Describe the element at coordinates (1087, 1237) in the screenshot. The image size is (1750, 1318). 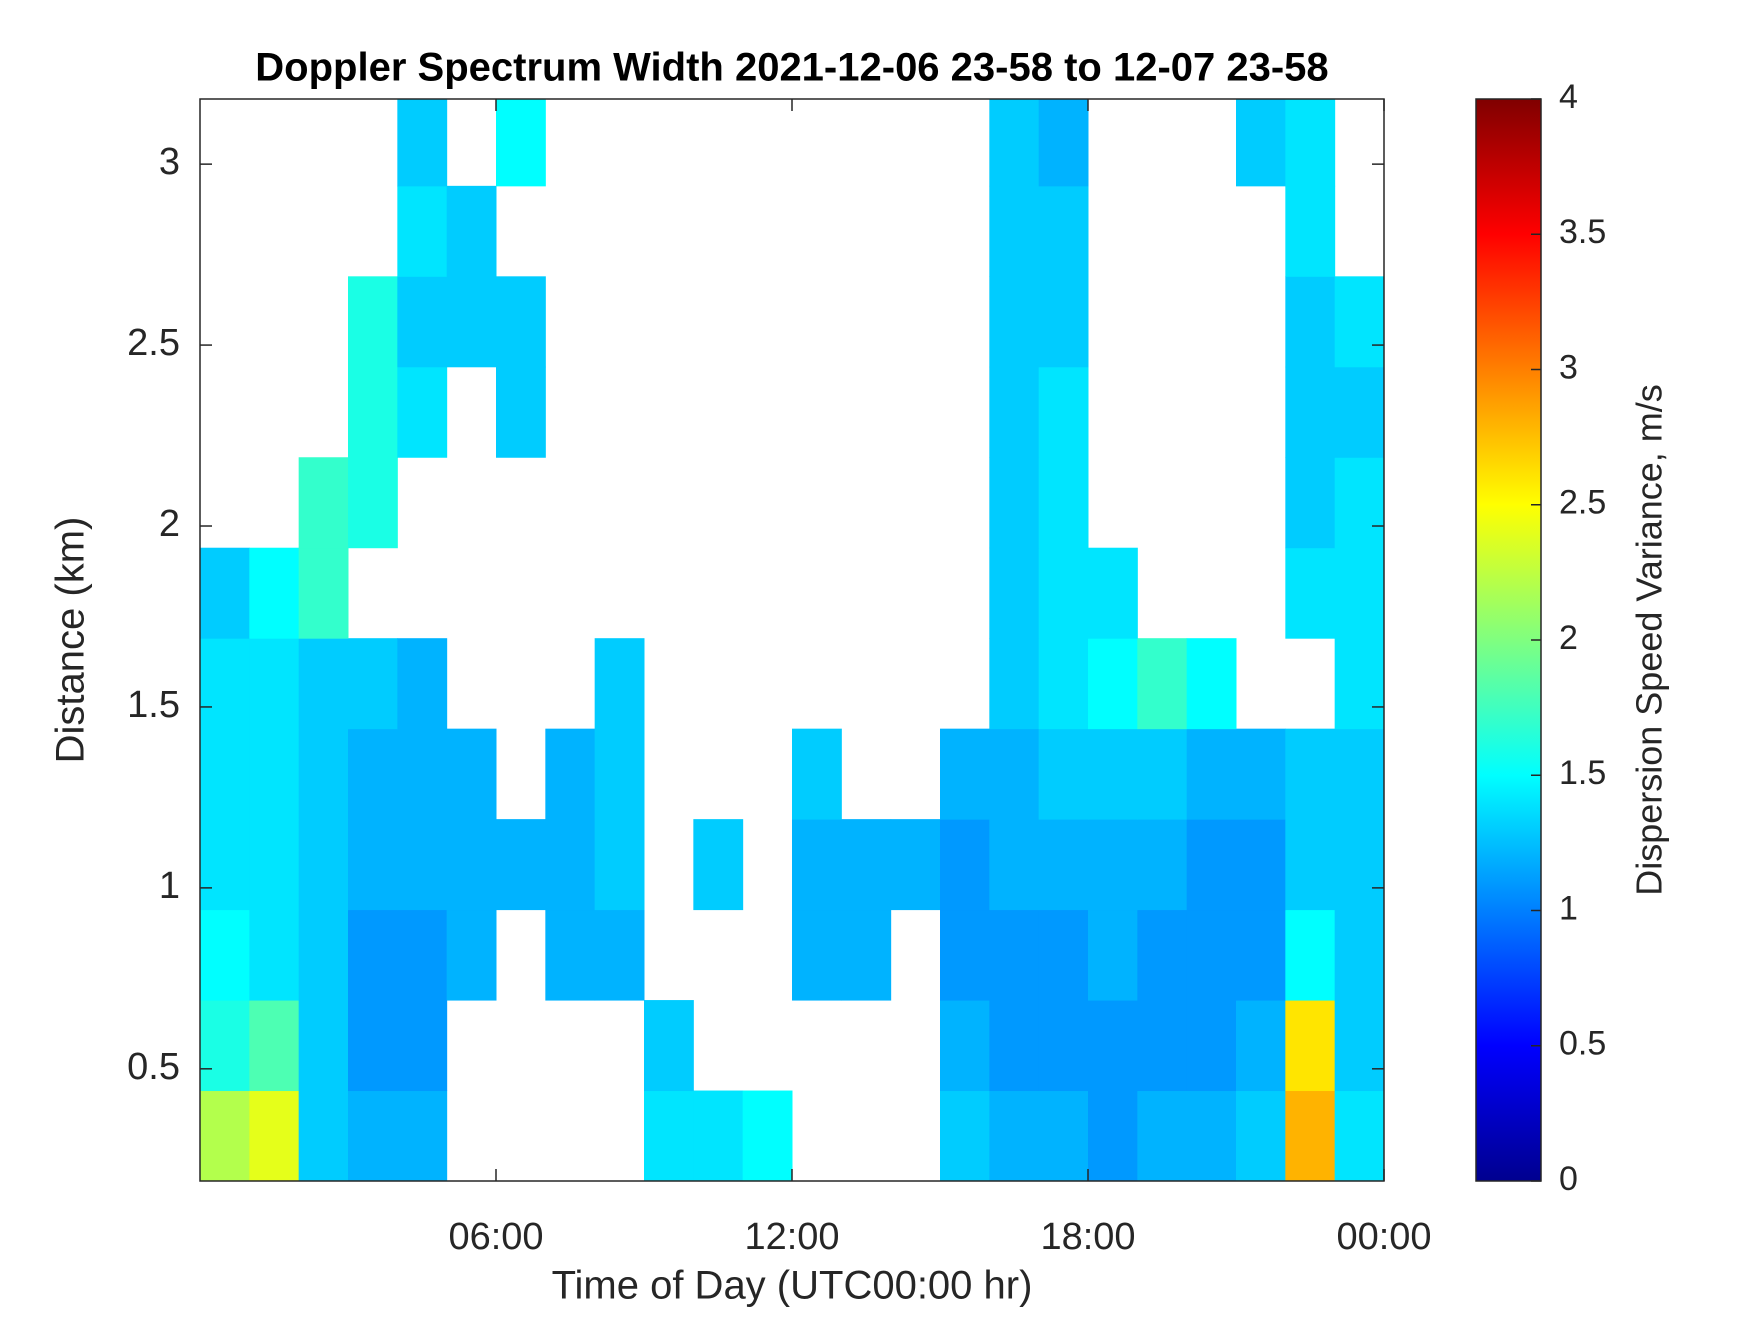
I see `x-tick-label: 18:00` at that location.